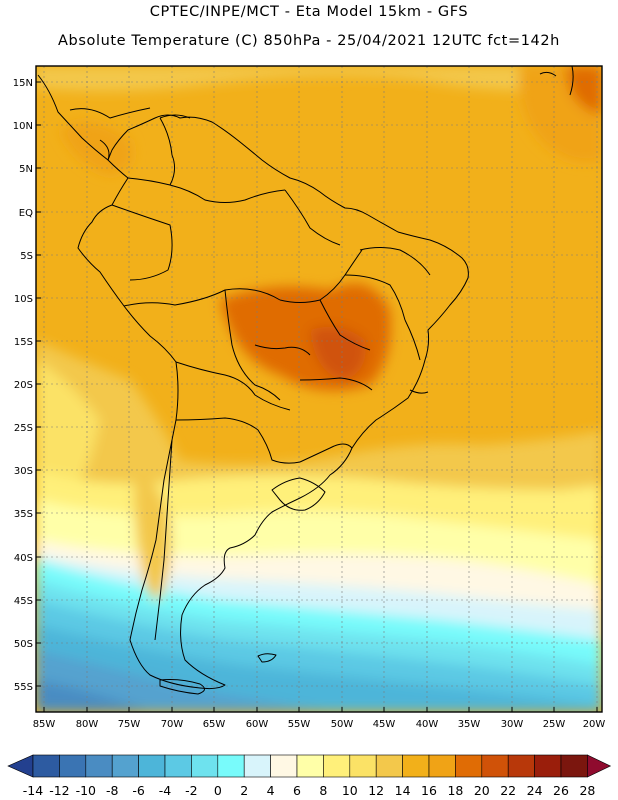  Describe the element at coordinates (429, 790) in the screenshot. I see `colorbar-label: 16` at that location.